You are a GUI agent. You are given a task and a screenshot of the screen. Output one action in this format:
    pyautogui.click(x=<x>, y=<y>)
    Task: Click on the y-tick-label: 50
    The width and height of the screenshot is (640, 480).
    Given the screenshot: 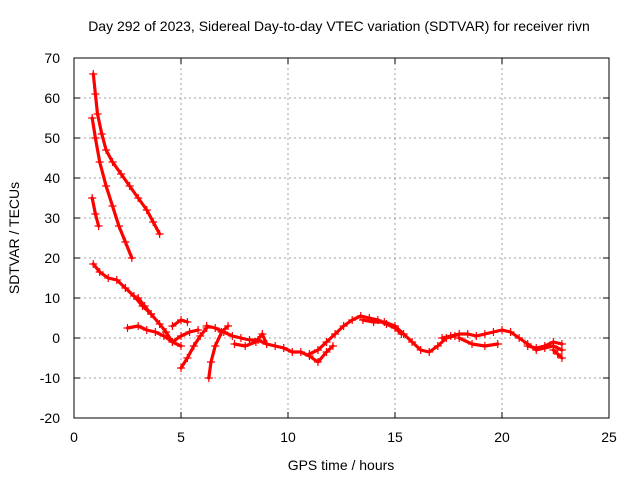 What is the action you would take?
    pyautogui.click(x=52, y=138)
    